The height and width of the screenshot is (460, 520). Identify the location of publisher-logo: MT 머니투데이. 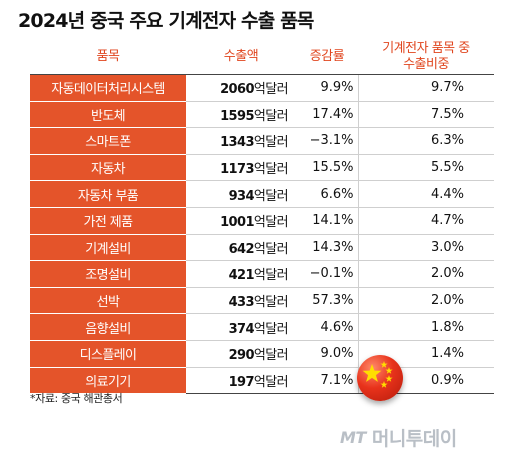
(398, 437).